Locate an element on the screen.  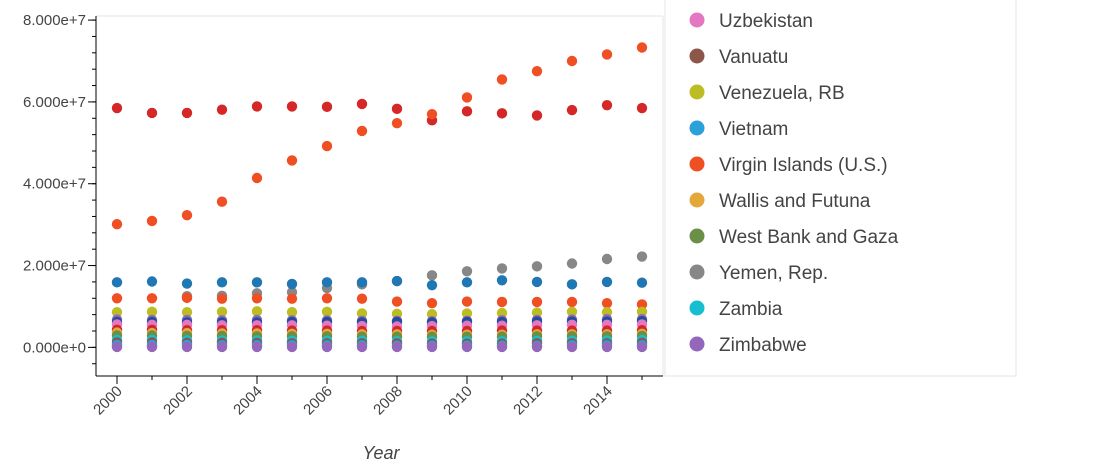
x-tick-label: 2012 is located at coordinates (528, 401).